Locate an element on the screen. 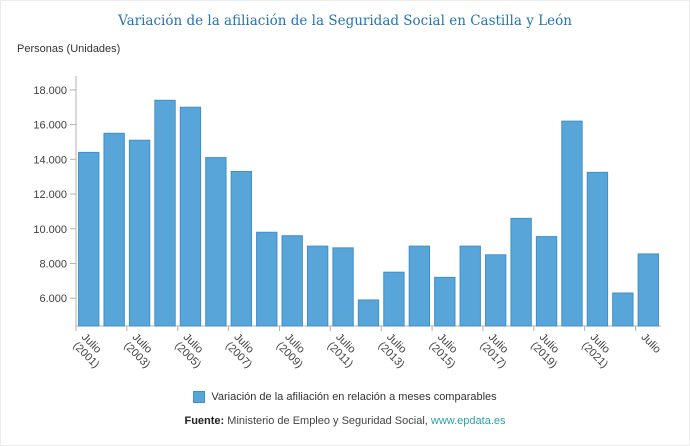 The image size is (690, 446). source-link: www.epdata.es is located at coordinates (468, 421).